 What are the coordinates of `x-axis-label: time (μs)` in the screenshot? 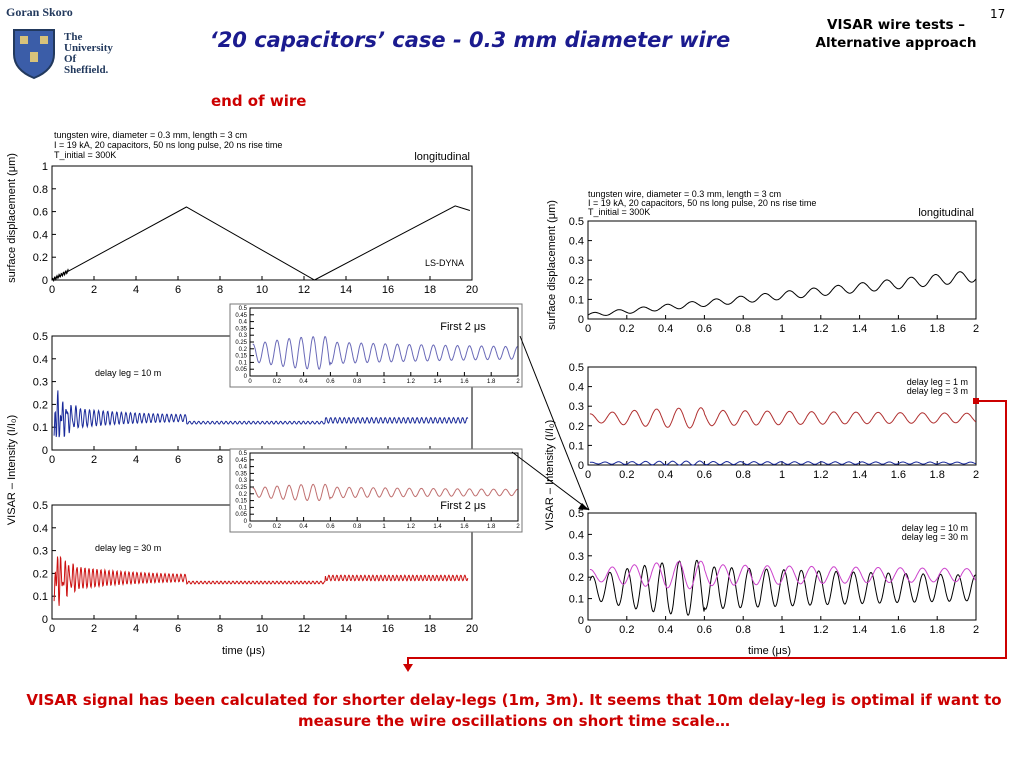 It's located at (769, 651).